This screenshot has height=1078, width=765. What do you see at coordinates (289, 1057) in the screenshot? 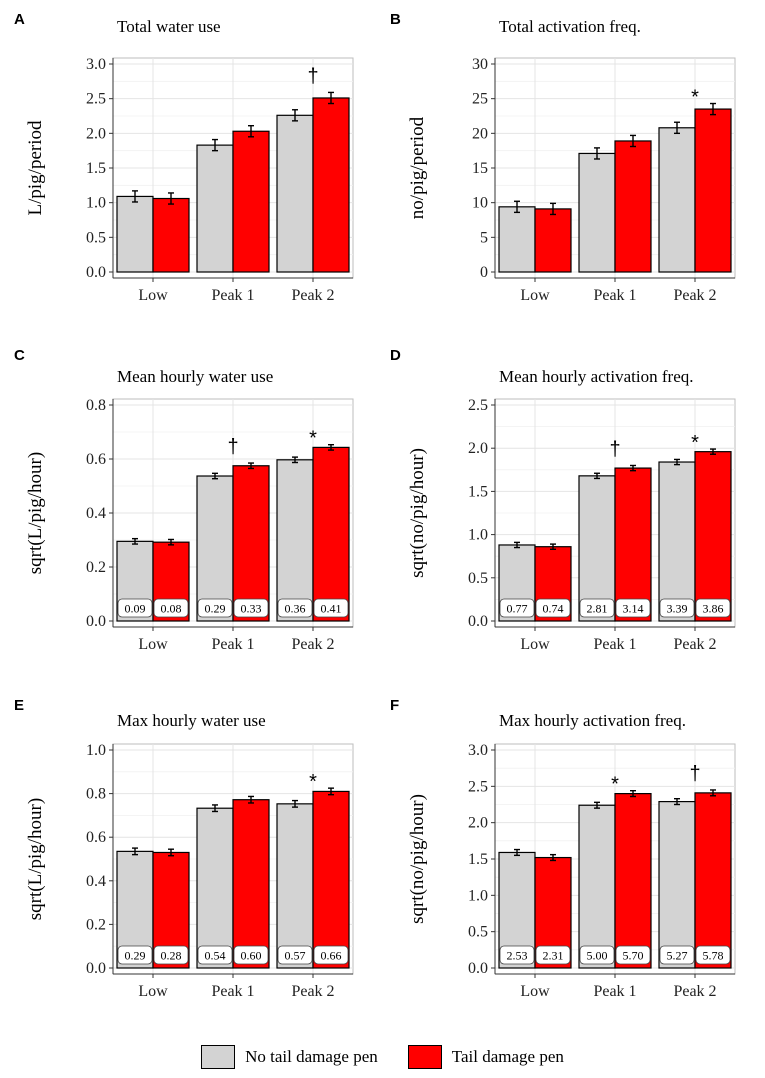
I see `legend-item-no-tail: No tail damage pen` at bounding box center [289, 1057].